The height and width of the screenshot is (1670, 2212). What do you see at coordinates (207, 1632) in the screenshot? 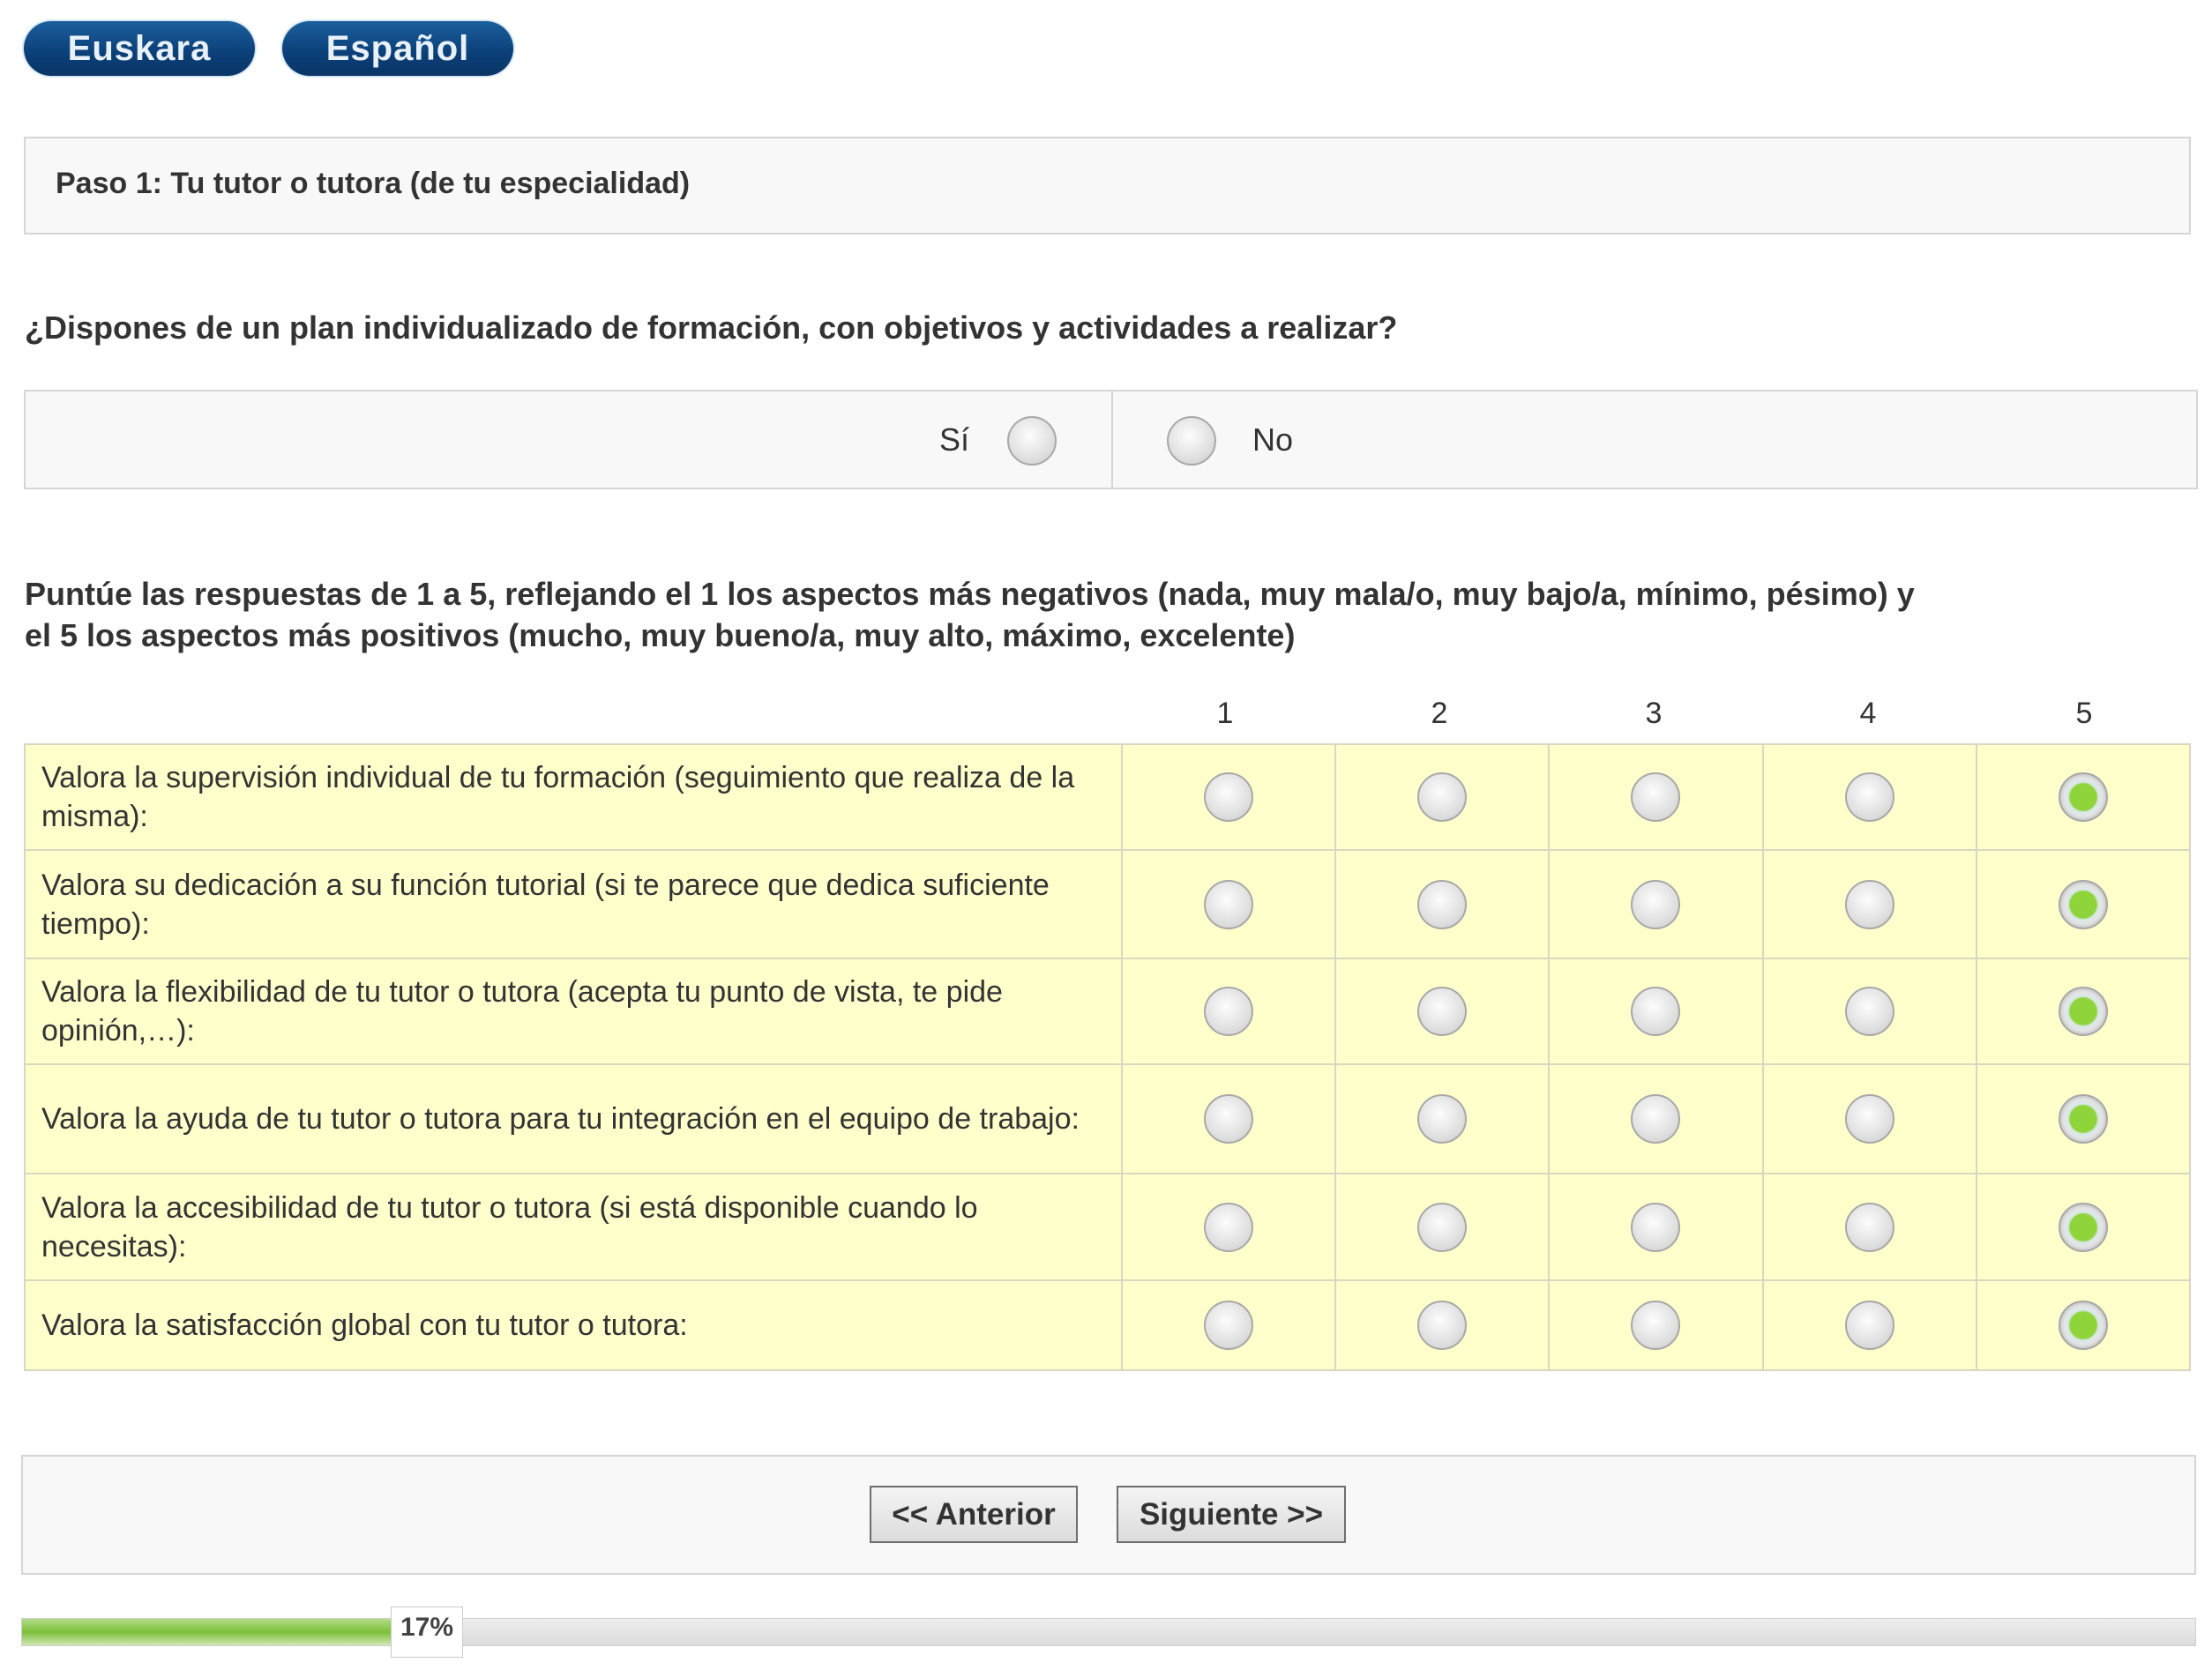
I see `progress-fill` at bounding box center [207, 1632].